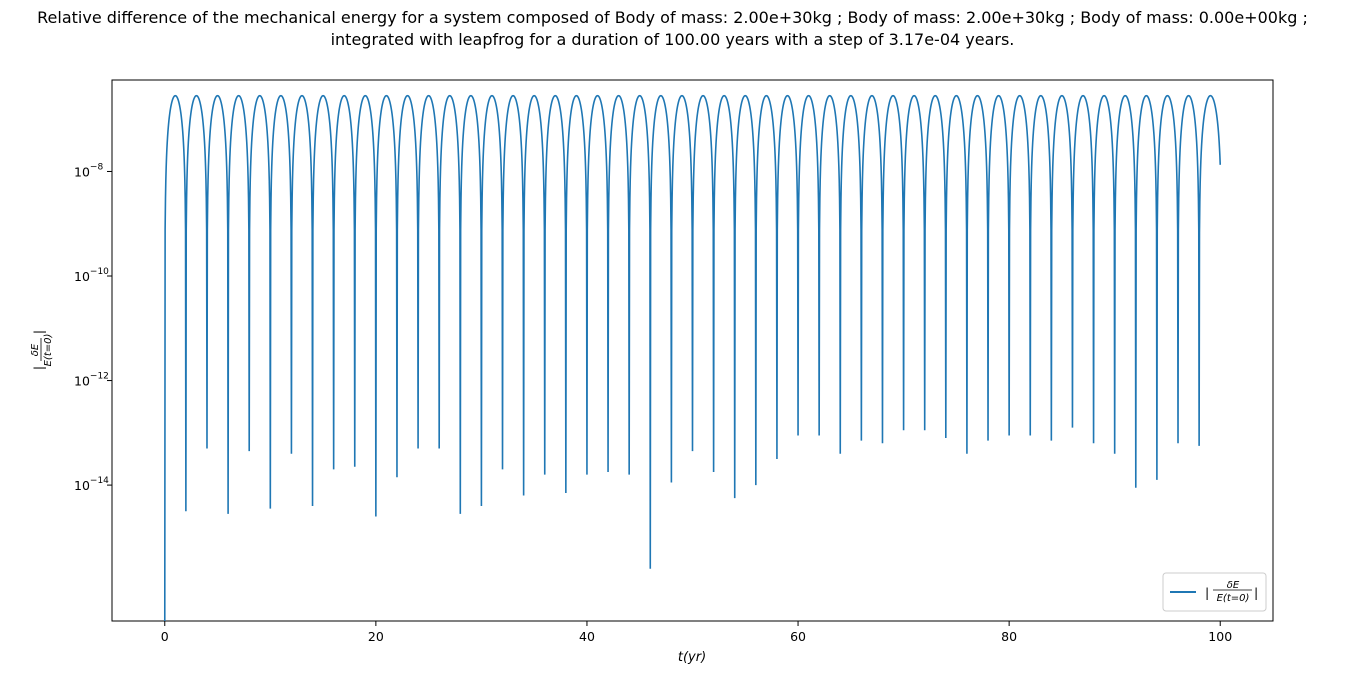 The height and width of the screenshot is (676, 1345). I want to click on legend-box, so click(1214, 592).